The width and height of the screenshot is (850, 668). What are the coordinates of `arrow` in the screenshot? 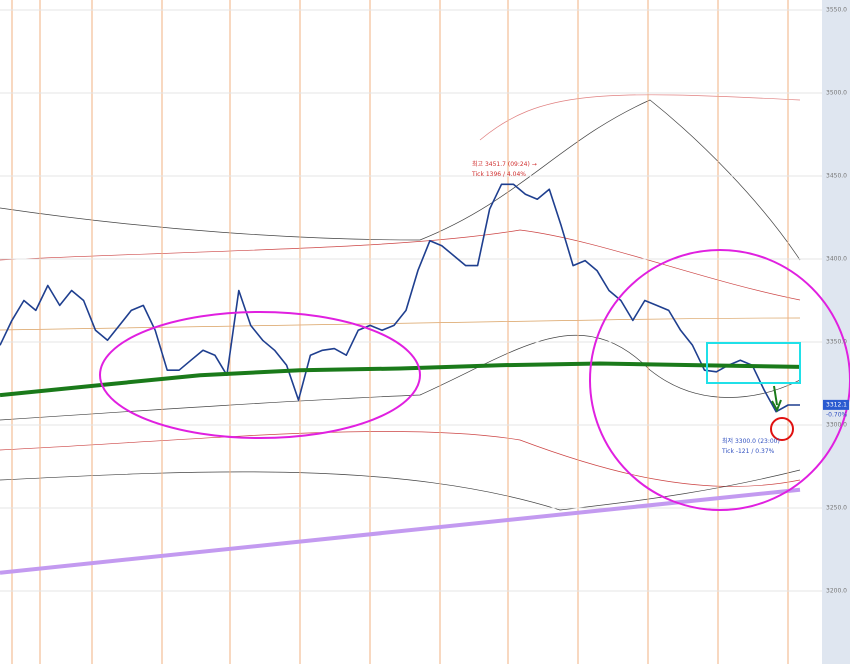 It's located at (776, 399).